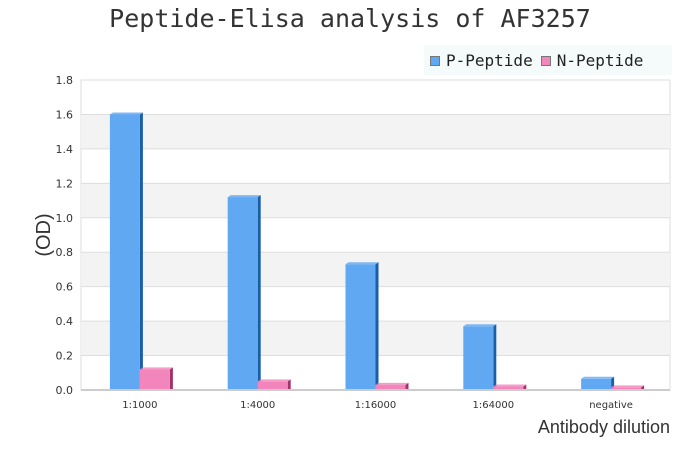 Image resolution: width=700 pixels, height=450 pixels. I want to click on x-tick-label: negative, so click(611, 405).